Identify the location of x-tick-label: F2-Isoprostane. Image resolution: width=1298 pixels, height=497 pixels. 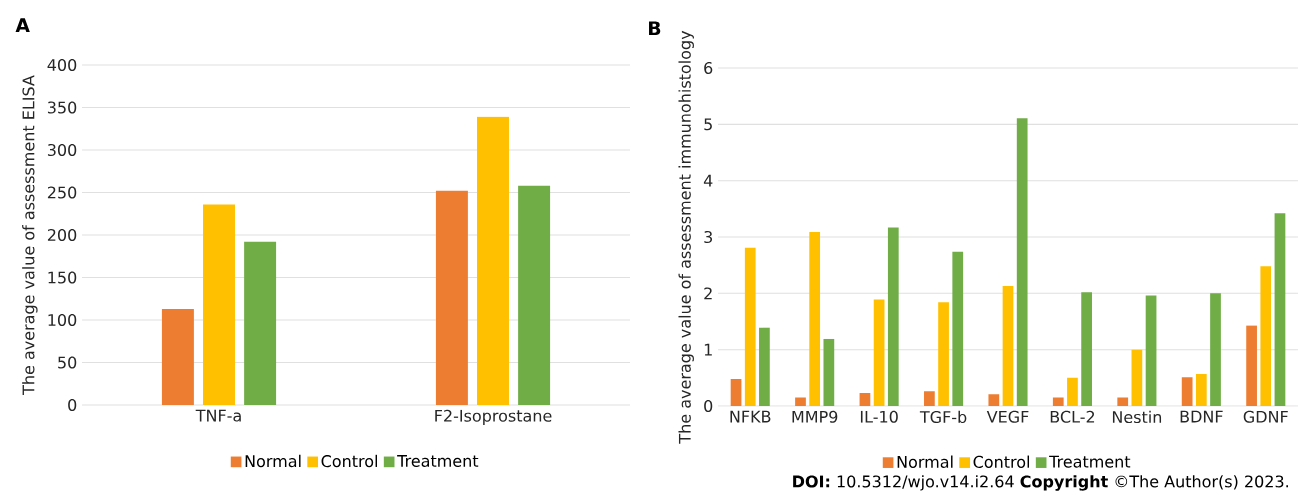
(493, 417).